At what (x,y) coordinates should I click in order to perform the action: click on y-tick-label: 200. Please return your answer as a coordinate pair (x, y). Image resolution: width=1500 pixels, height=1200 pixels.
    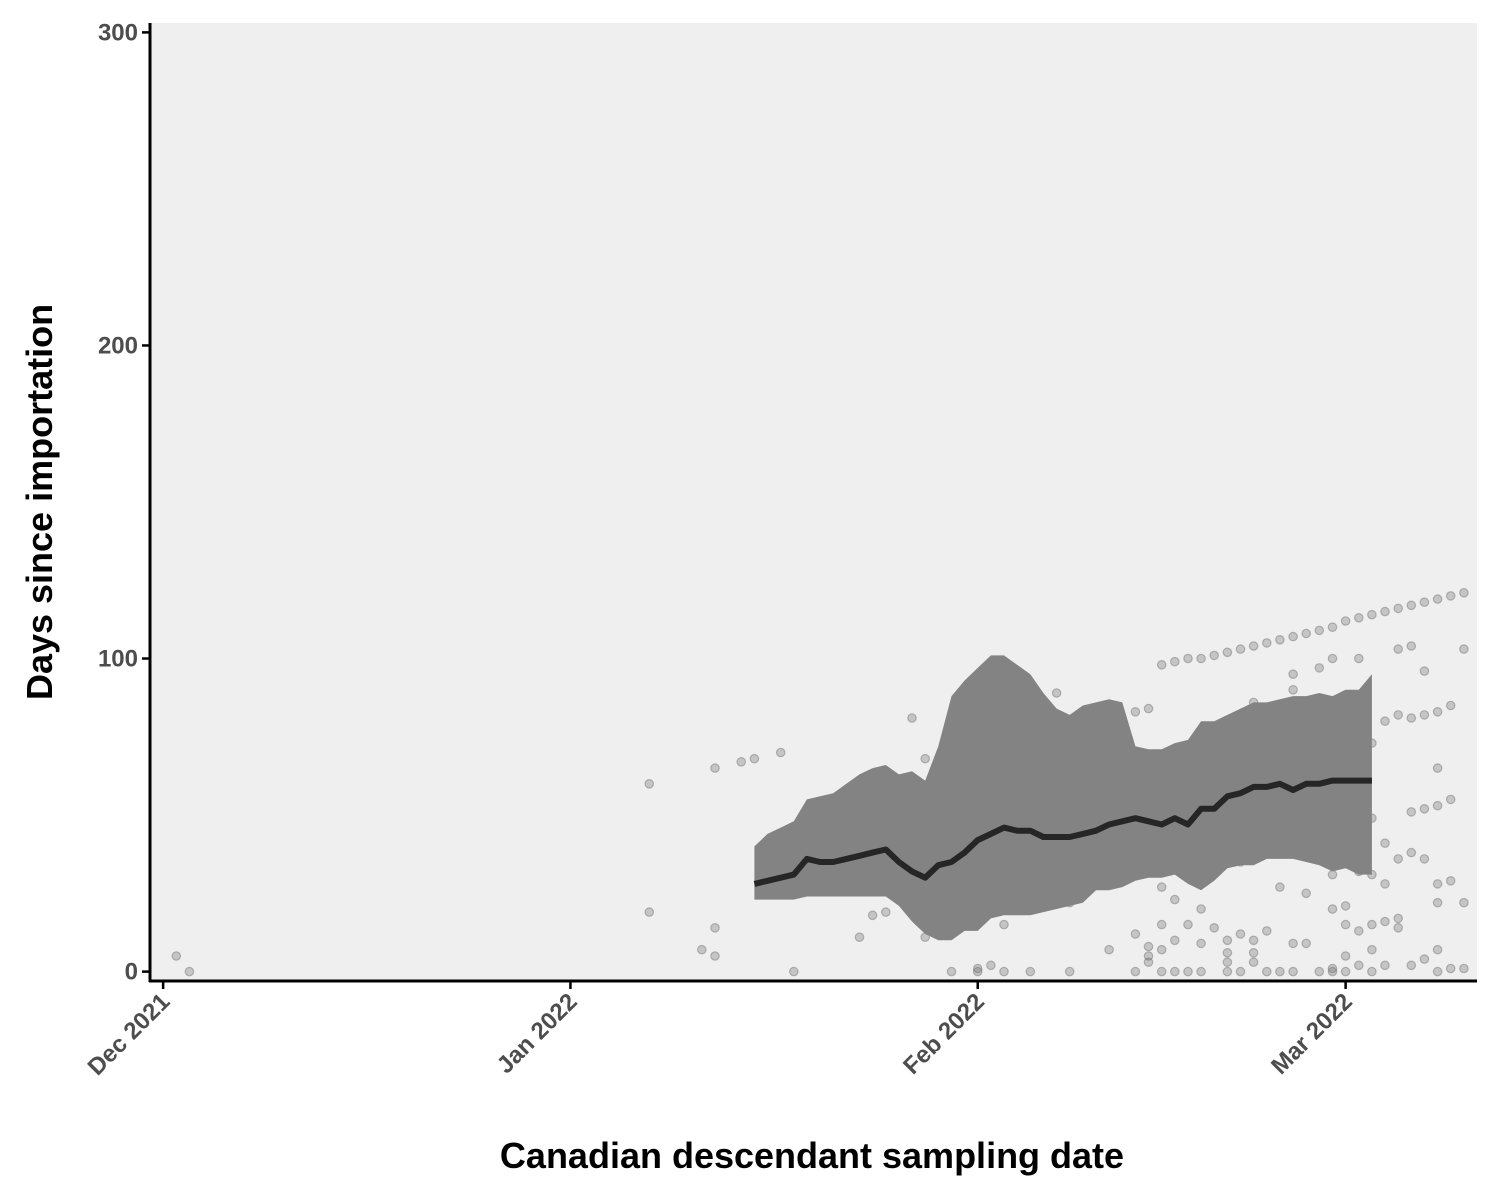
    Looking at the image, I should click on (118, 345).